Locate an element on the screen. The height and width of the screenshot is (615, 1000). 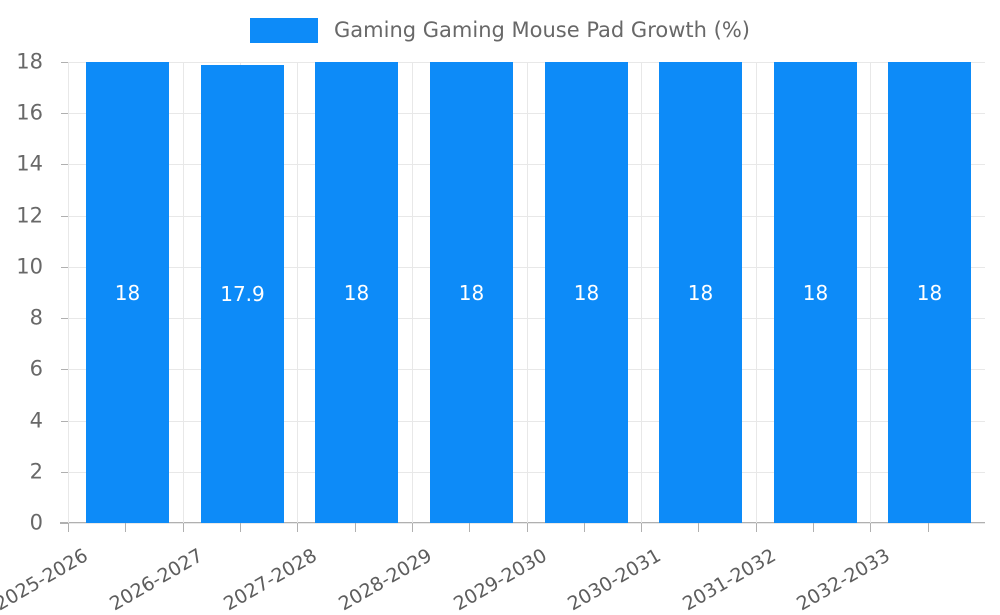
y-axis-tick-label: 14 is located at coordinates (29, 163).